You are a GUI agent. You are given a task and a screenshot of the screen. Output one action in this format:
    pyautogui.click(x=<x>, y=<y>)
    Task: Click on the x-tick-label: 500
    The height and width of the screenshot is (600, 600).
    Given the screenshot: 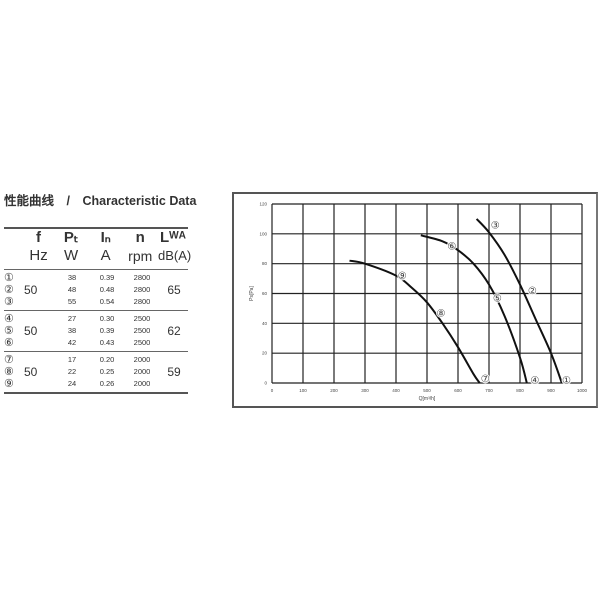 What is the action you would take?
    pyautogui.click(x=427, y=390)
    